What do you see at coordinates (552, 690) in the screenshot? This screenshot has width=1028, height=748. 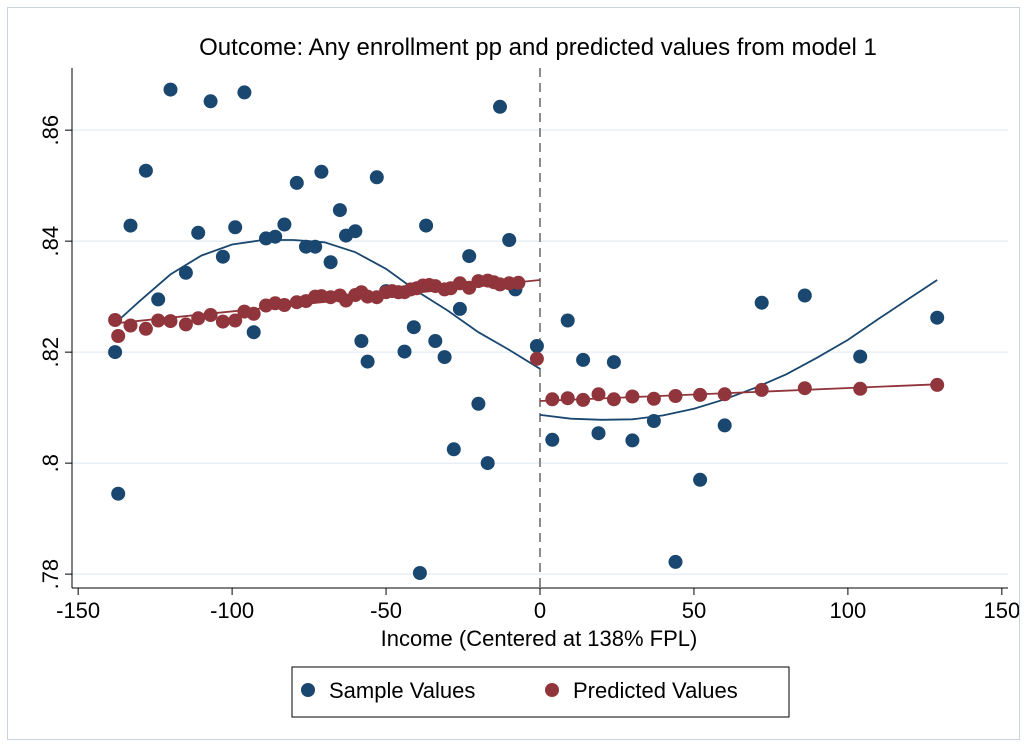 I see `legend-marker-predicted` at bounding box center [552, 690].